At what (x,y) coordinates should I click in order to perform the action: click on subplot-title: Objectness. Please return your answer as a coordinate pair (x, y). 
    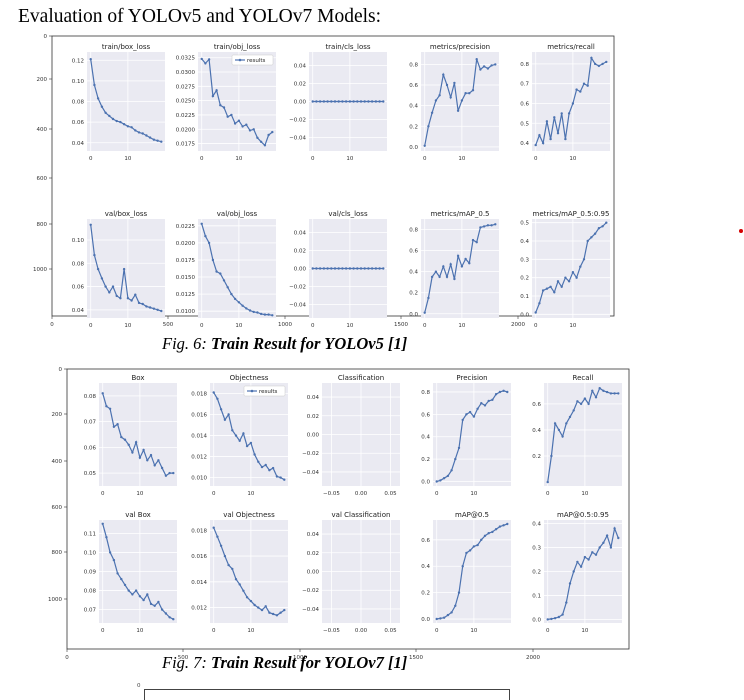
    Looking at the image, I should click on (249, 378).